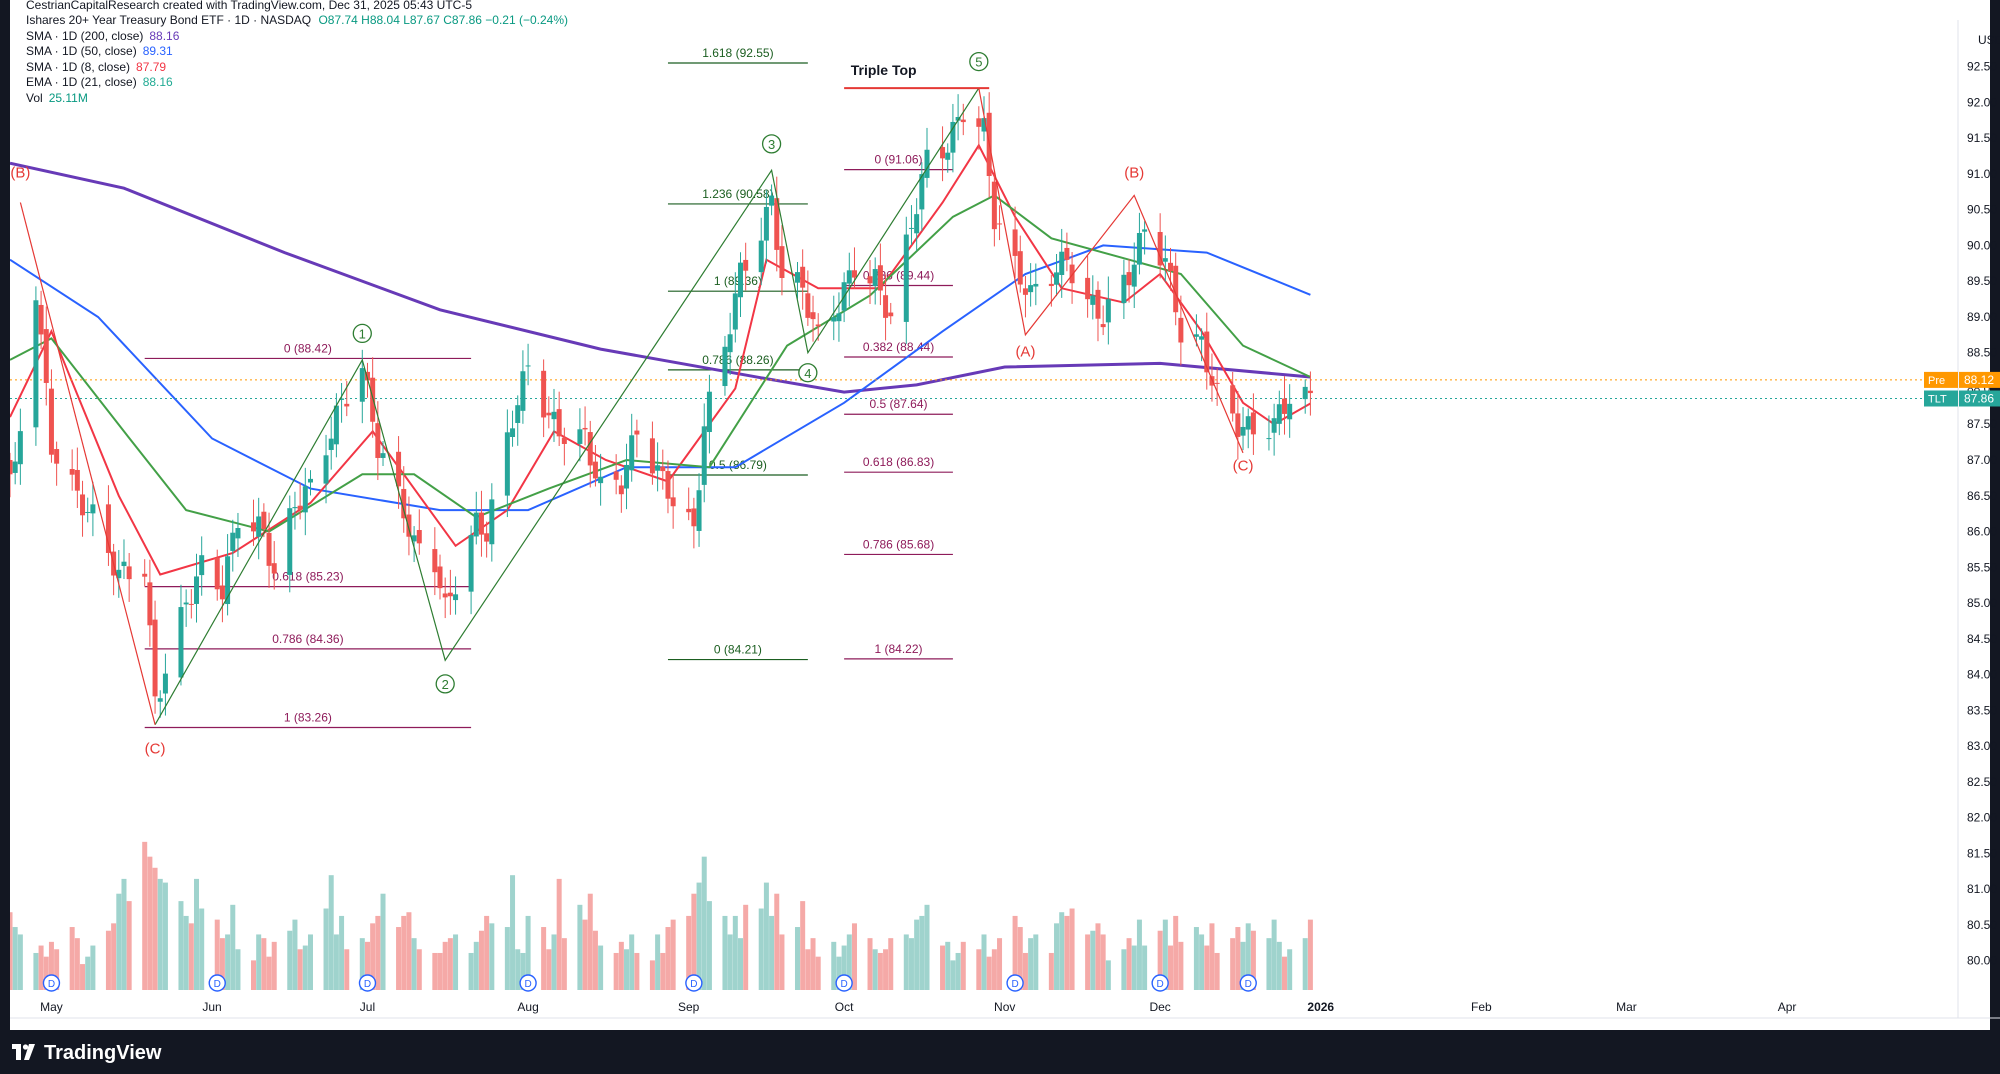  I want to click on tradingview-wordmark: TradingView, so click(103, 1053).